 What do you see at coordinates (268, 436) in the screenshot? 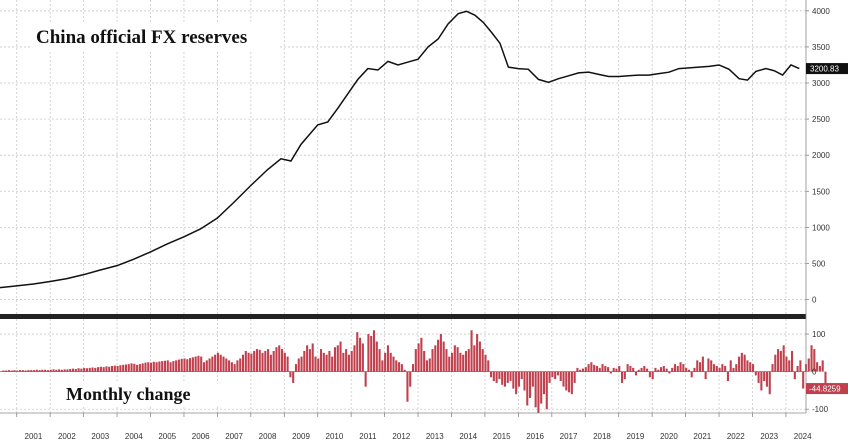
I see `x-tick-label: 2008` at bounding box center [268, 436].